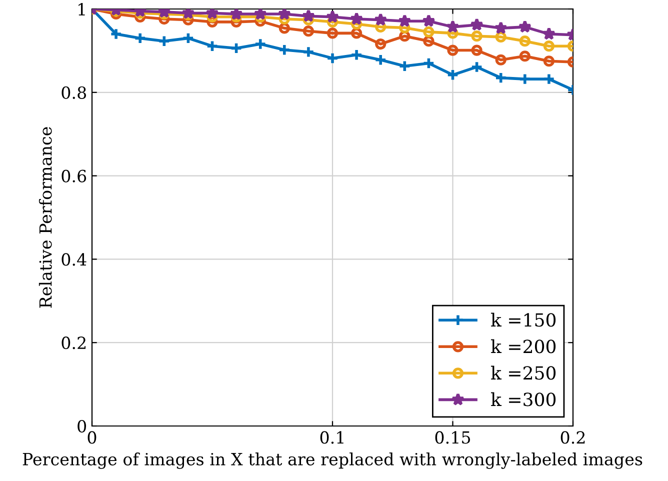 Image resolution: width=668 pixels, height=481 pixels. What do you see at coordinates (572, 437) in the screenshot?
I see `x-tick-label: 0.2` at bounding box center [572, 437].